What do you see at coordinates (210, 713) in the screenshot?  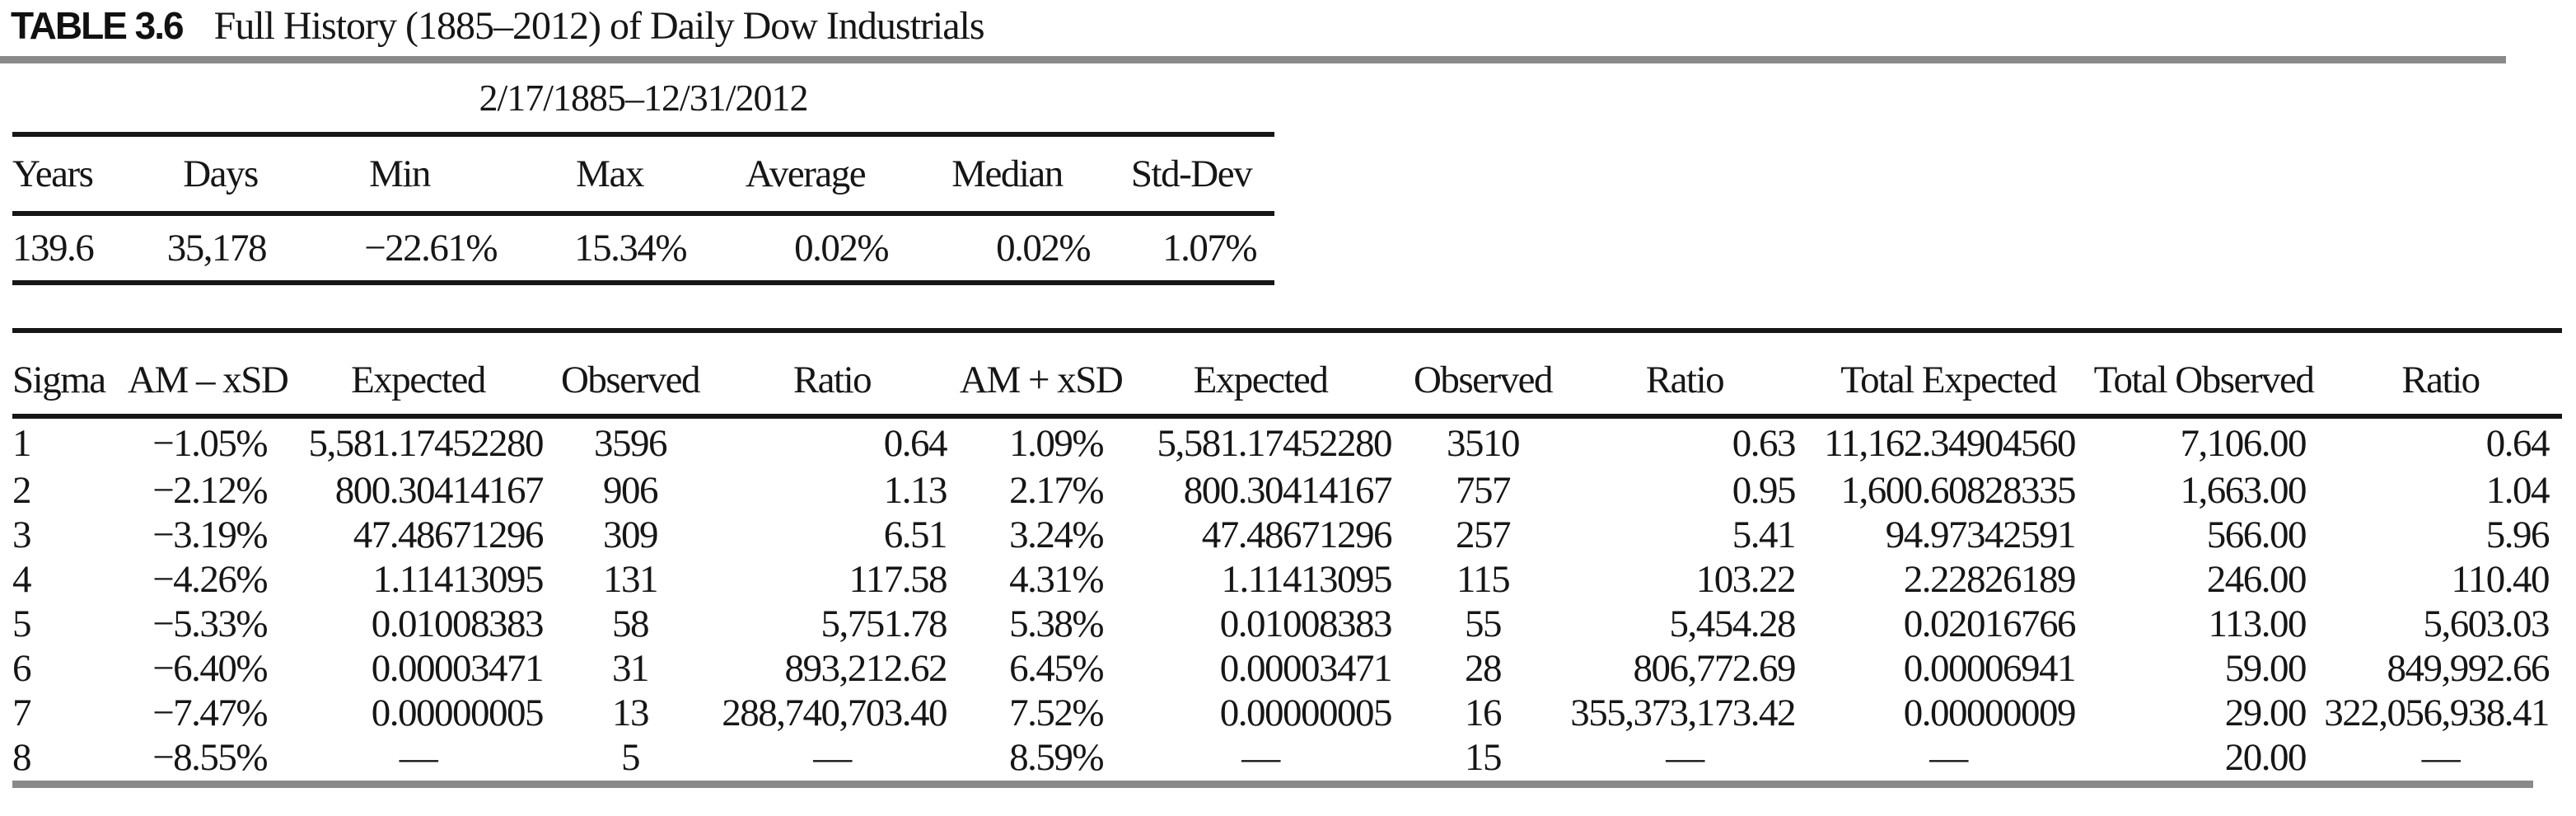 I see `sigma-table-cell: −7.47%` at bounding box center [210, 713].